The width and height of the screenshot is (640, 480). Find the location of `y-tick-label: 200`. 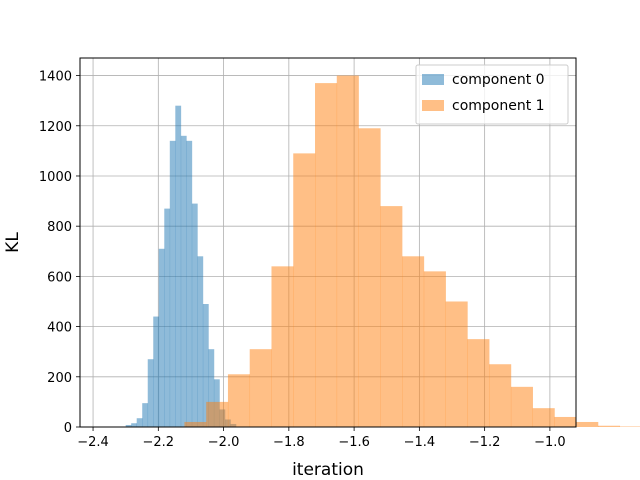

y-tick-label: 200 is located at coordinates (59, 378).